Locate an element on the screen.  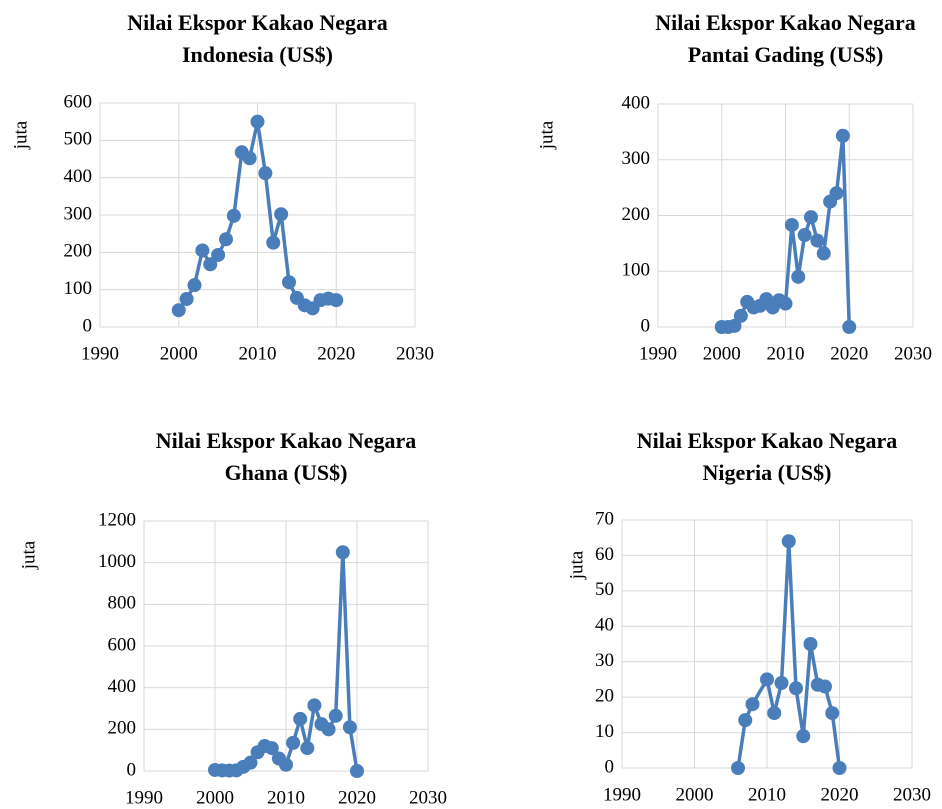
y-tick-label: 1200 is located at coordinates (117, 519).